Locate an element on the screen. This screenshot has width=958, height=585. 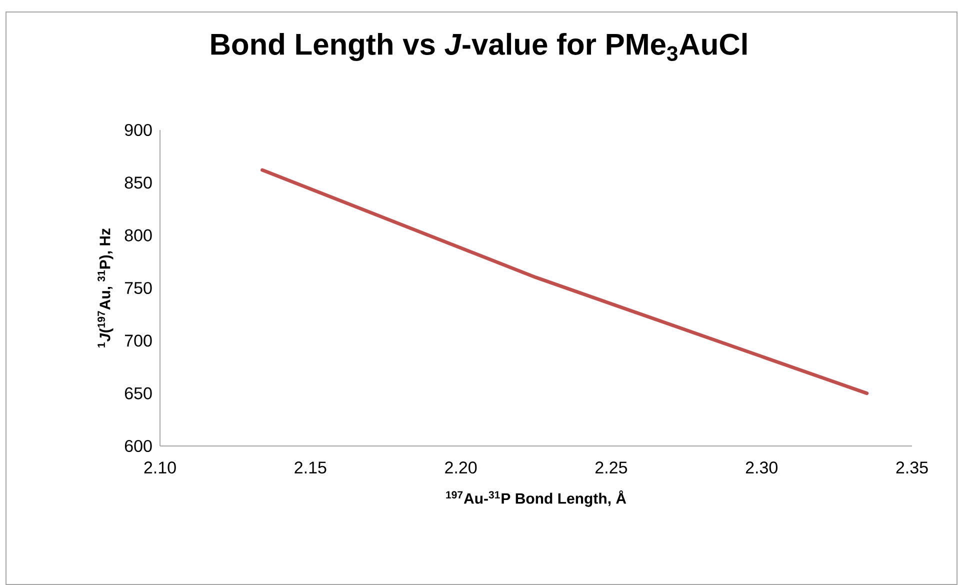
y-tick-label: 750 is located at coordinates (138, 288).